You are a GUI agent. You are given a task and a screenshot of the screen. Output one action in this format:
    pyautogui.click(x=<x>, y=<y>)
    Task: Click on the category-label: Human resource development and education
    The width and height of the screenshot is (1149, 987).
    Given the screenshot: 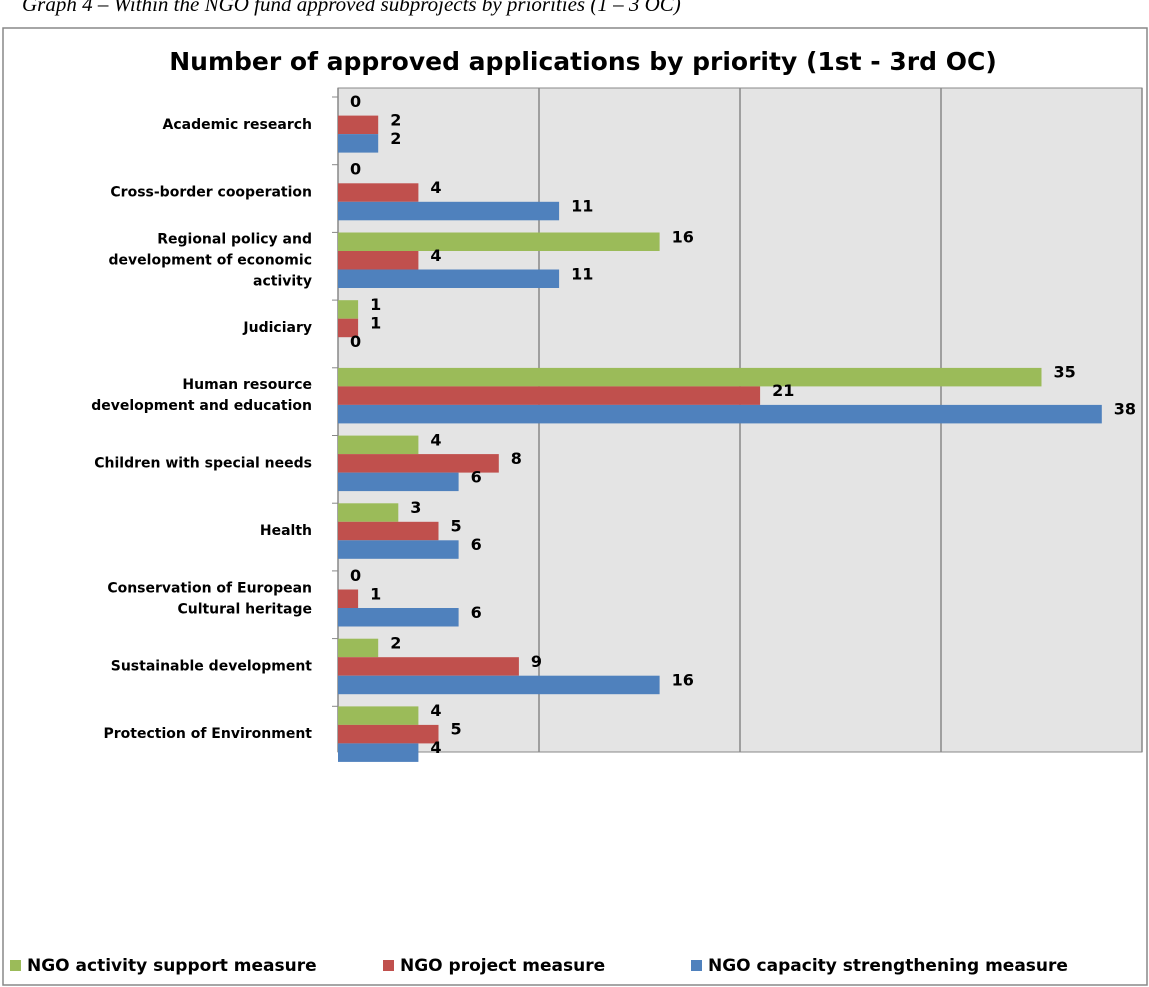 What is the action you would take?
    pyautogui.click(x=201, y=395)
    